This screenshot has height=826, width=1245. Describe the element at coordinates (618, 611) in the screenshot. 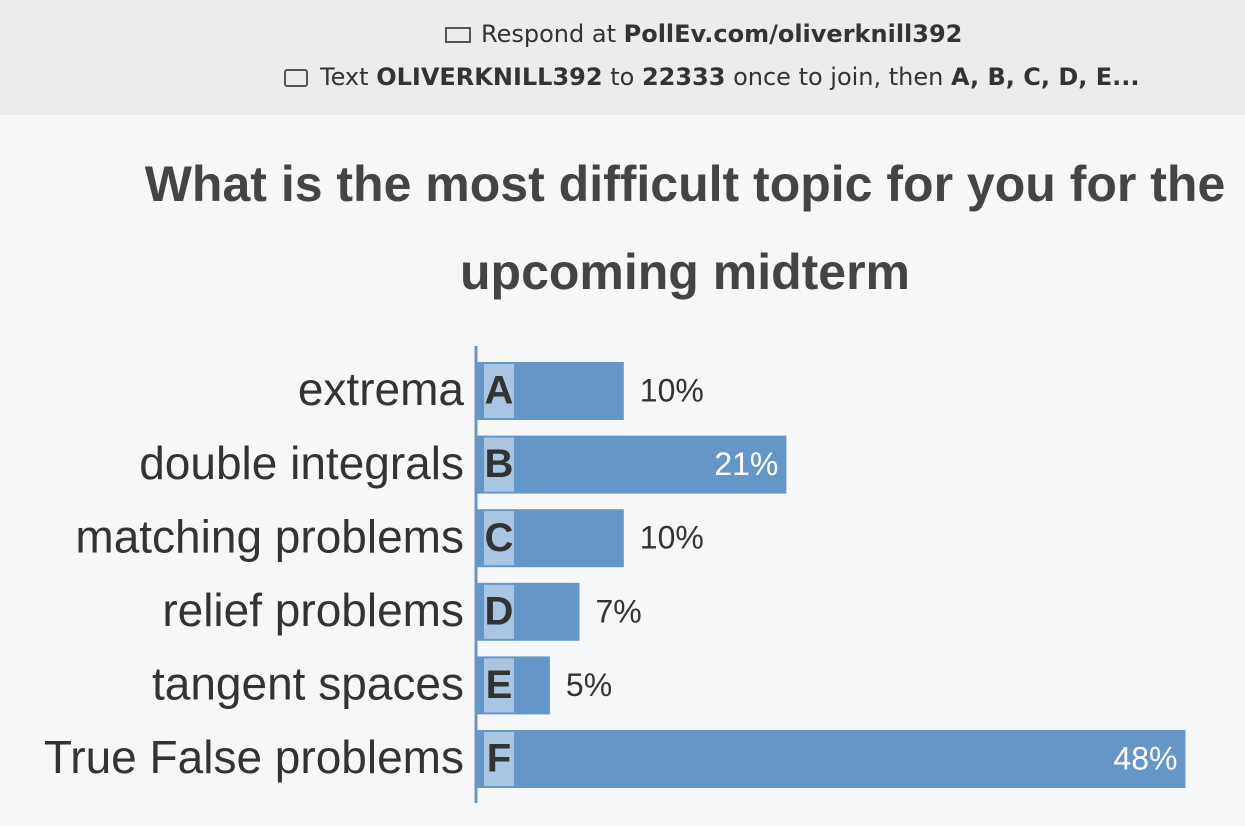

I see `value-label: 7%` at that location.